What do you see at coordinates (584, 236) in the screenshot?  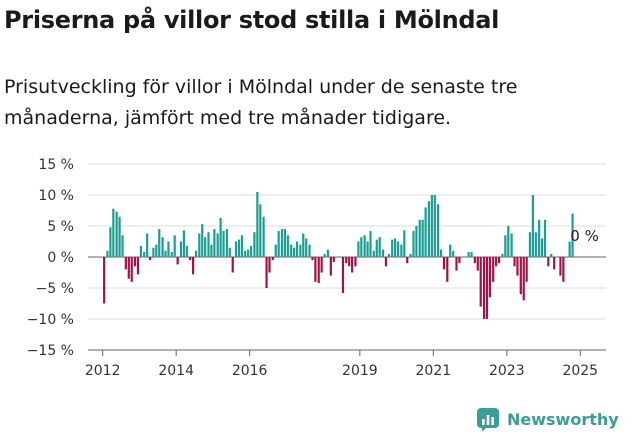 I see `annotation: 0 %` at bounding box center [584, 236].